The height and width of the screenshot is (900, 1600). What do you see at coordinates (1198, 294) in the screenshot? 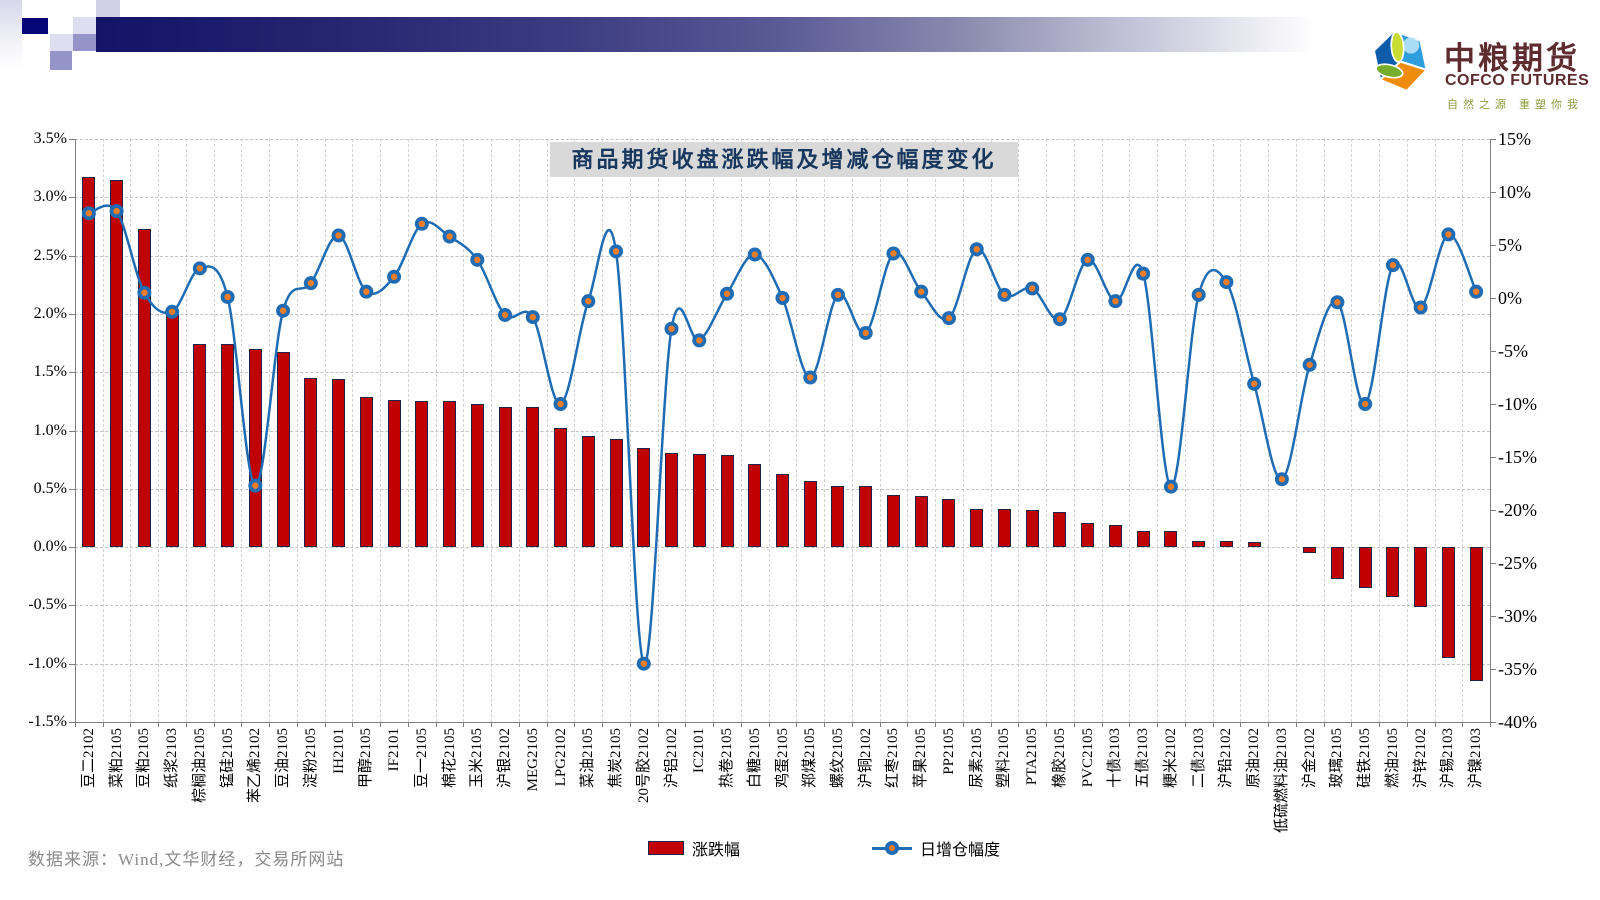
I see `line-marker-二债2103` at bounding box center [1198, 294].